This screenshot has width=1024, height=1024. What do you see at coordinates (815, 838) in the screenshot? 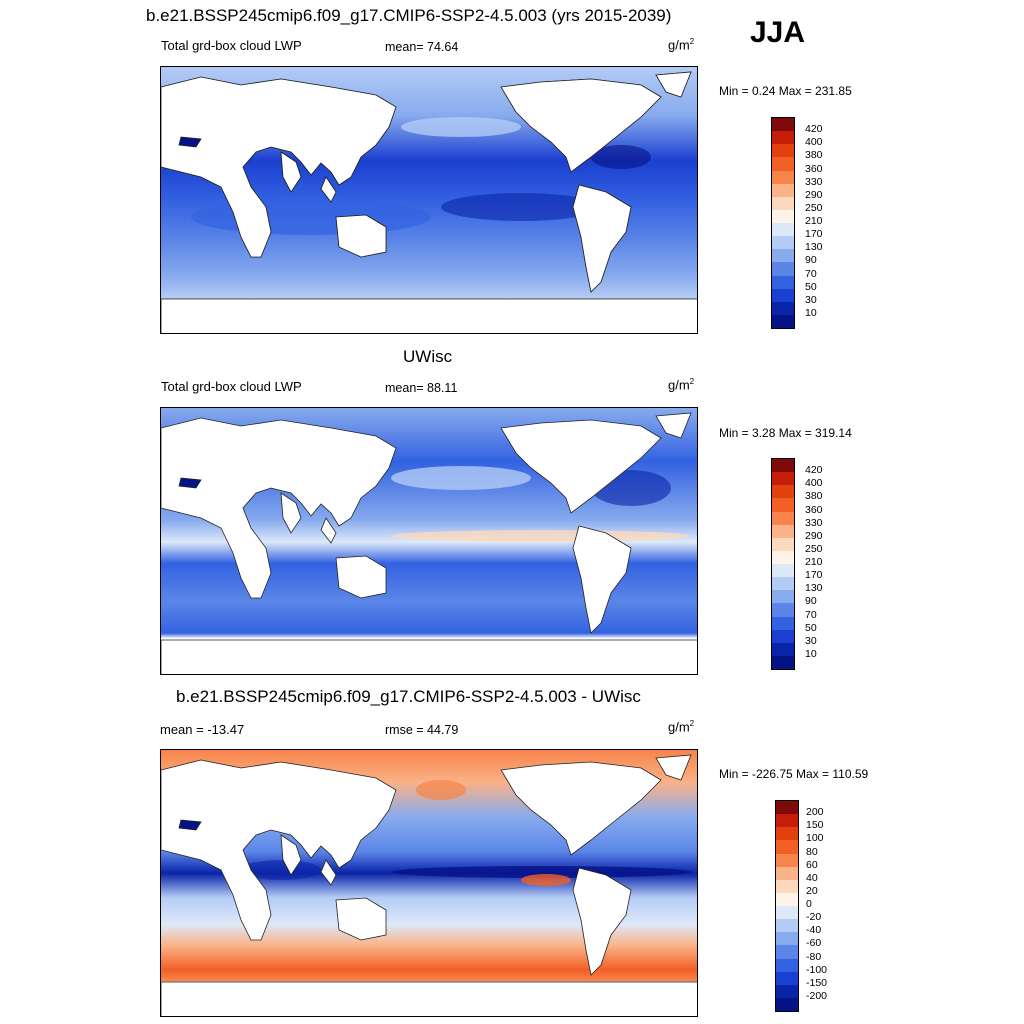
I see `colorbar-tick-label: 100` at bounding box center [815, 838].